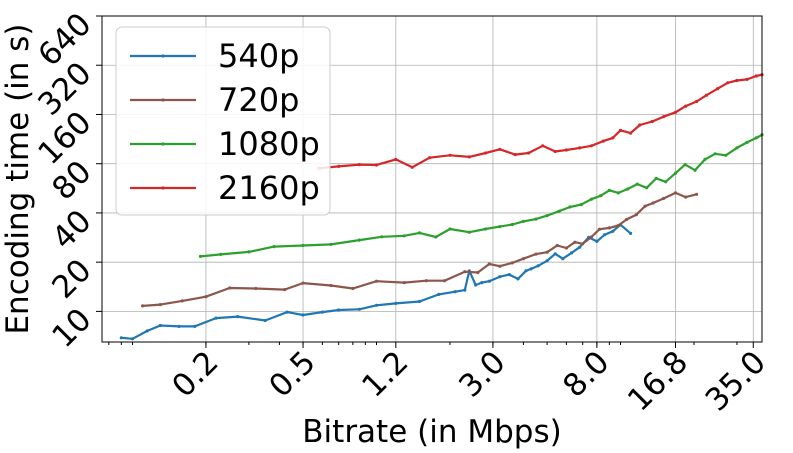 The width and height of the screenshot is (793, 453). What do you see at coordinates (18, 178) in the screenshot?
I see `y-axis-label: Encoding time (in s)` at bounding box center [18, 178].